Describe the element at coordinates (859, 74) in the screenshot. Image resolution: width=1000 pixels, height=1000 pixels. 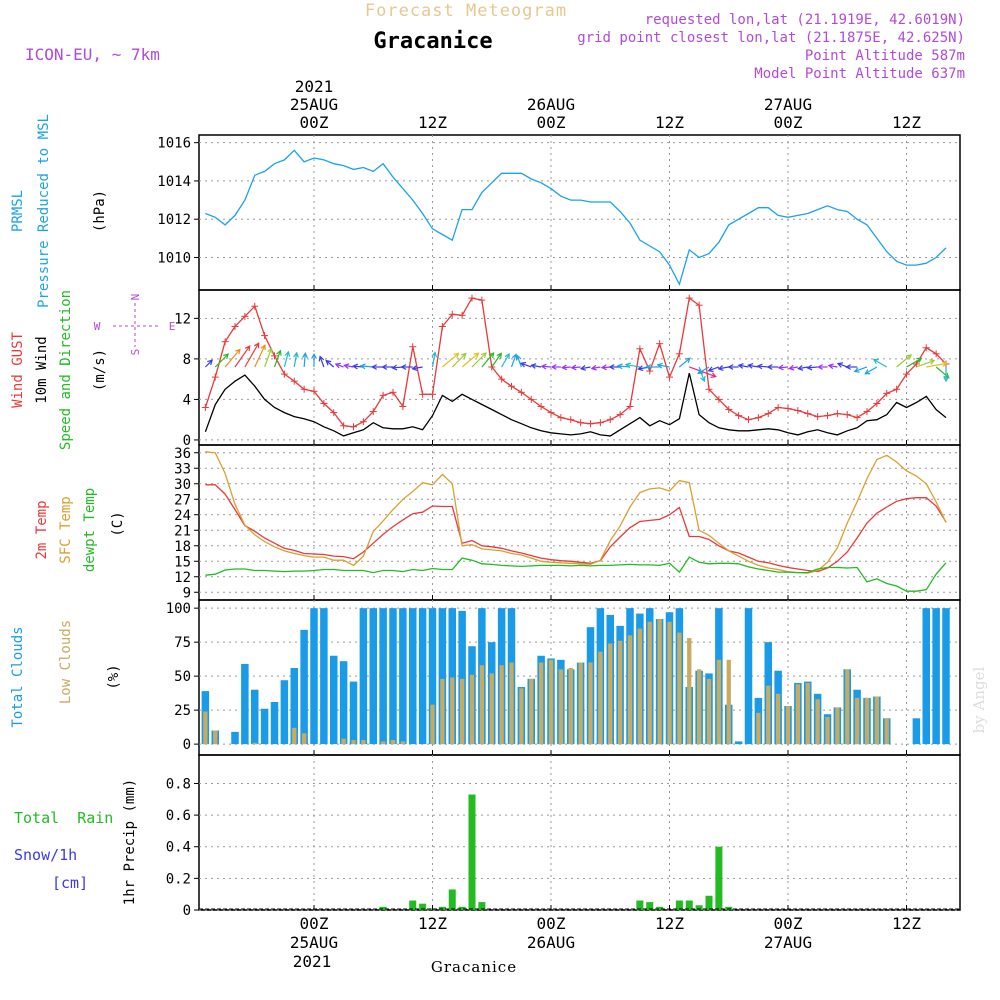
I see `model-altitude: Model Point Altitude 637m` at that location.